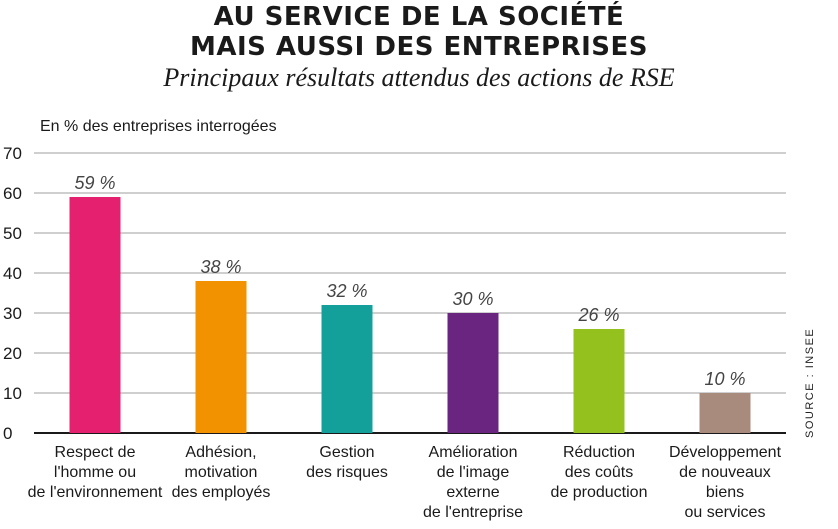  I want to click on x-tick-label-line: de l'entreprise, so click(473, 512).